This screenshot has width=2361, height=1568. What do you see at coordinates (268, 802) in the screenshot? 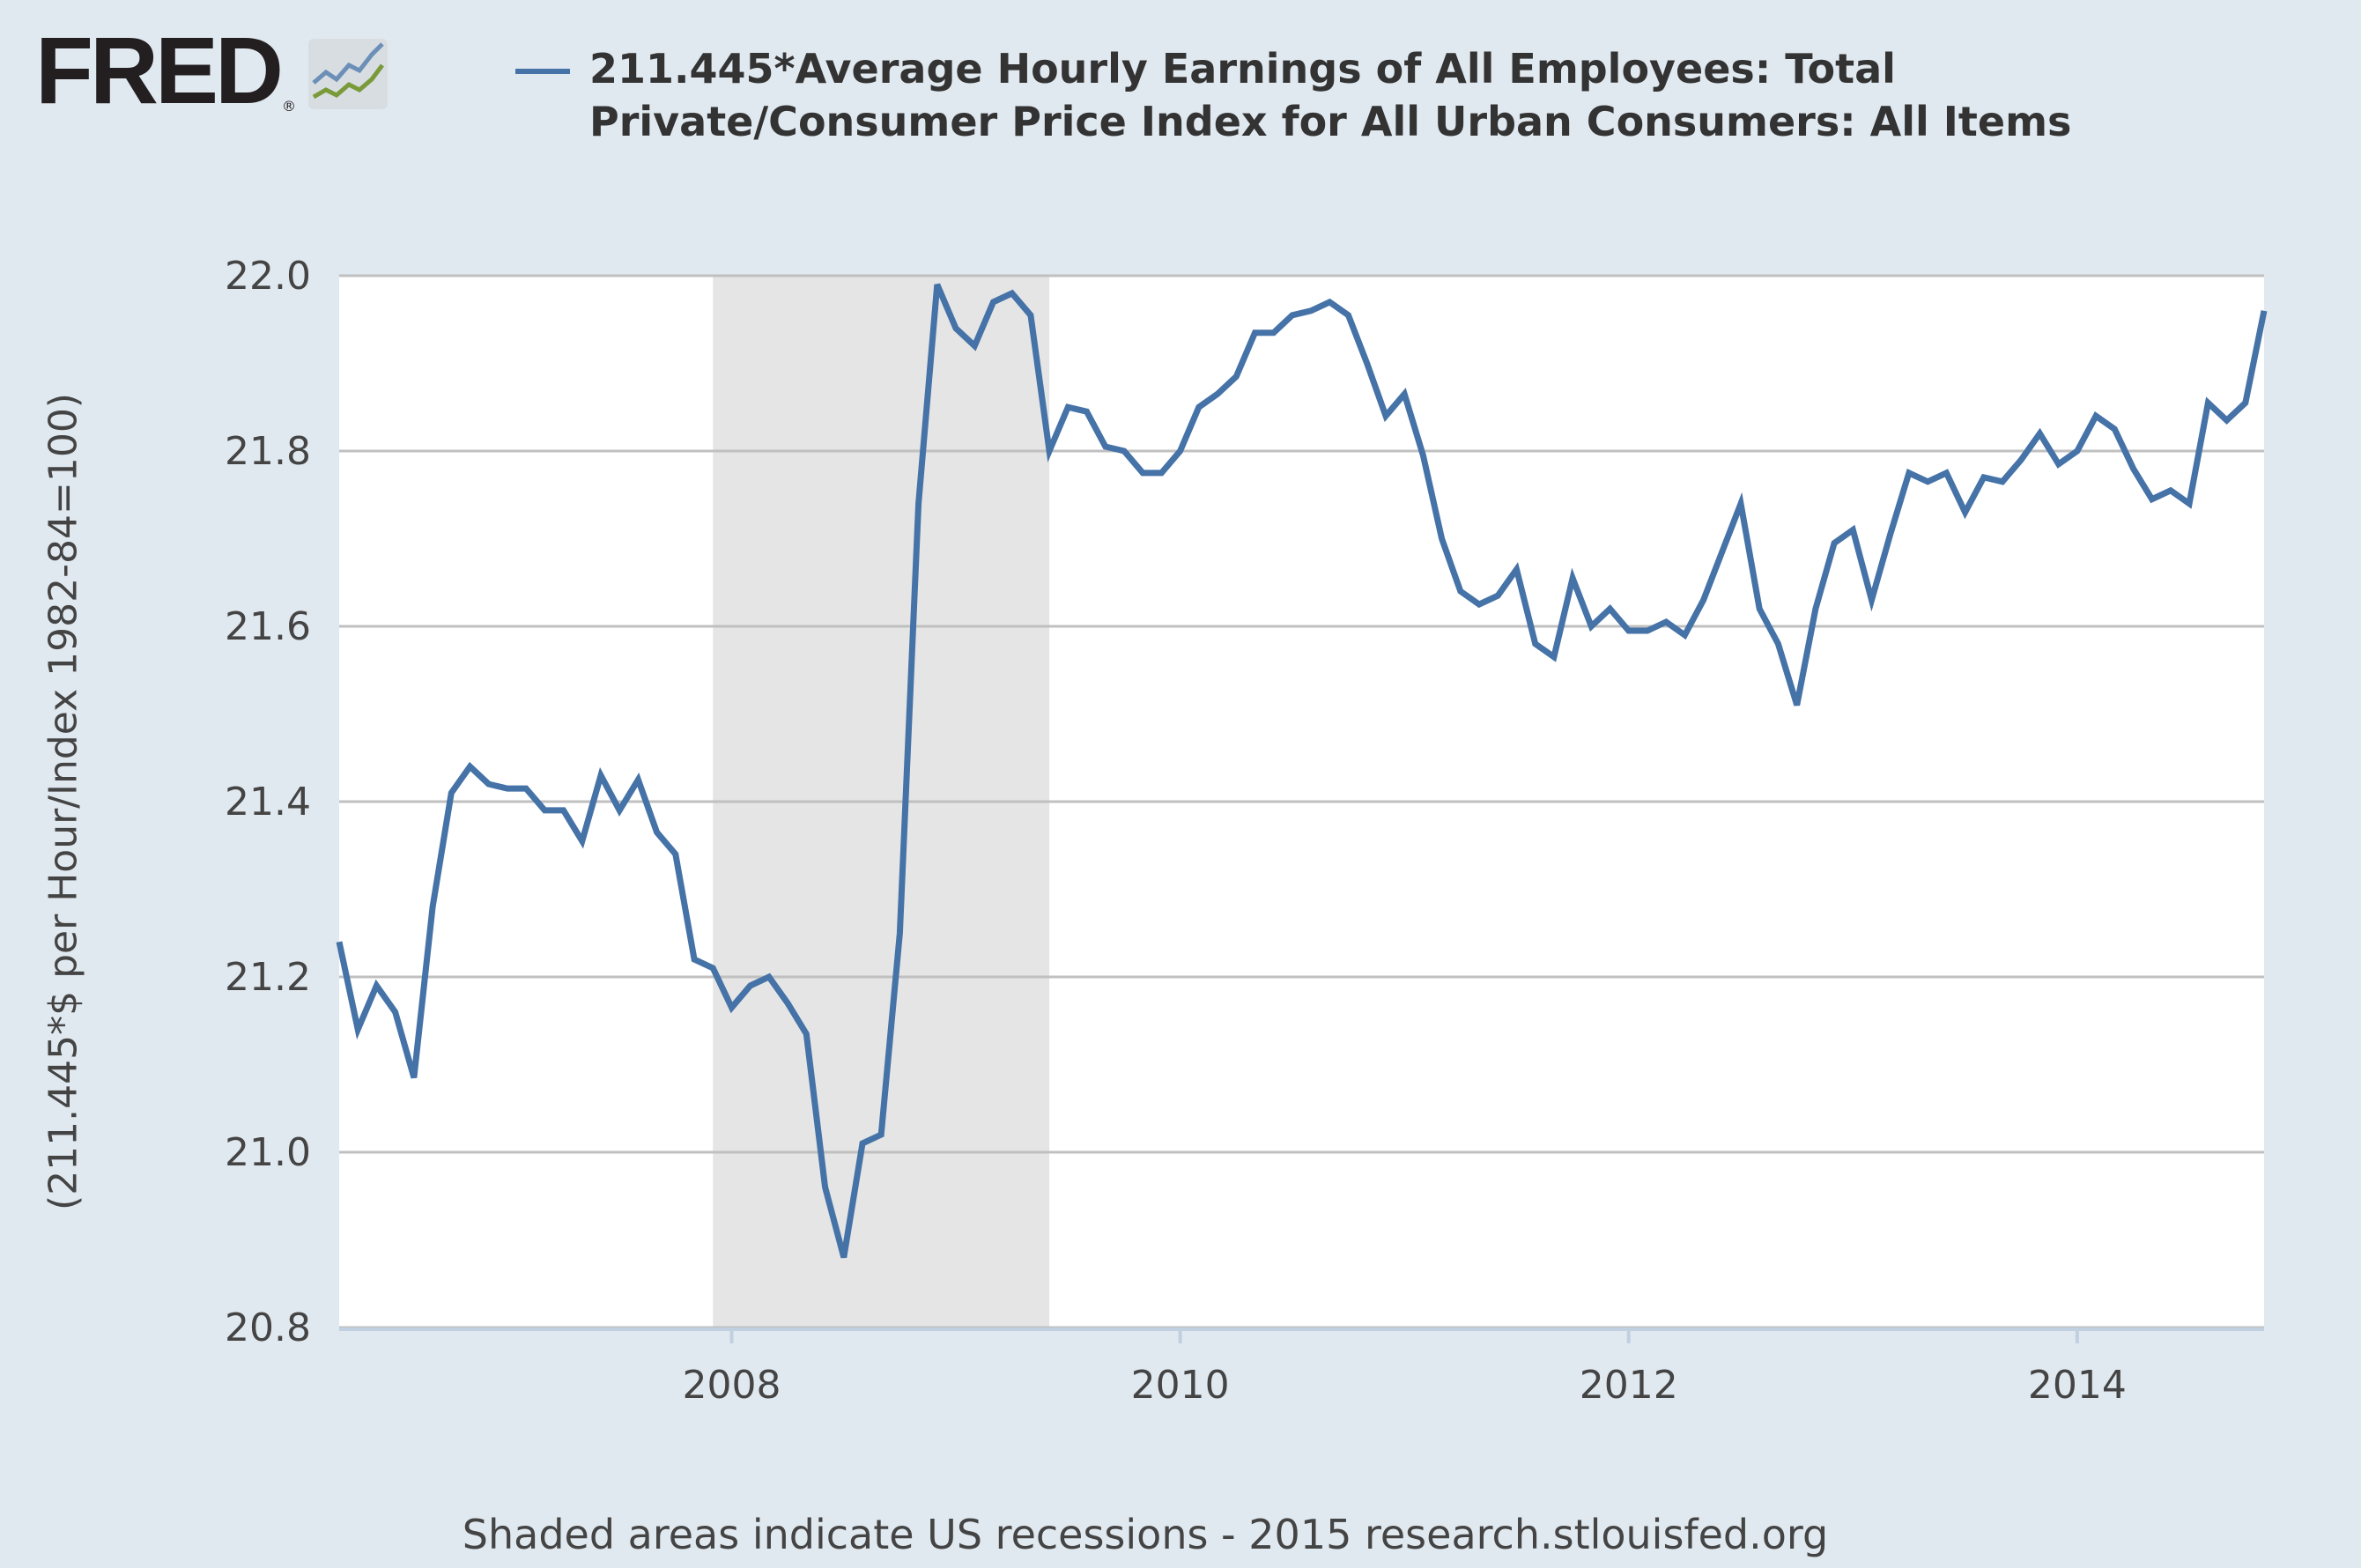
I see `y-tick-label: 21.4` at bounding box center [268, 802].